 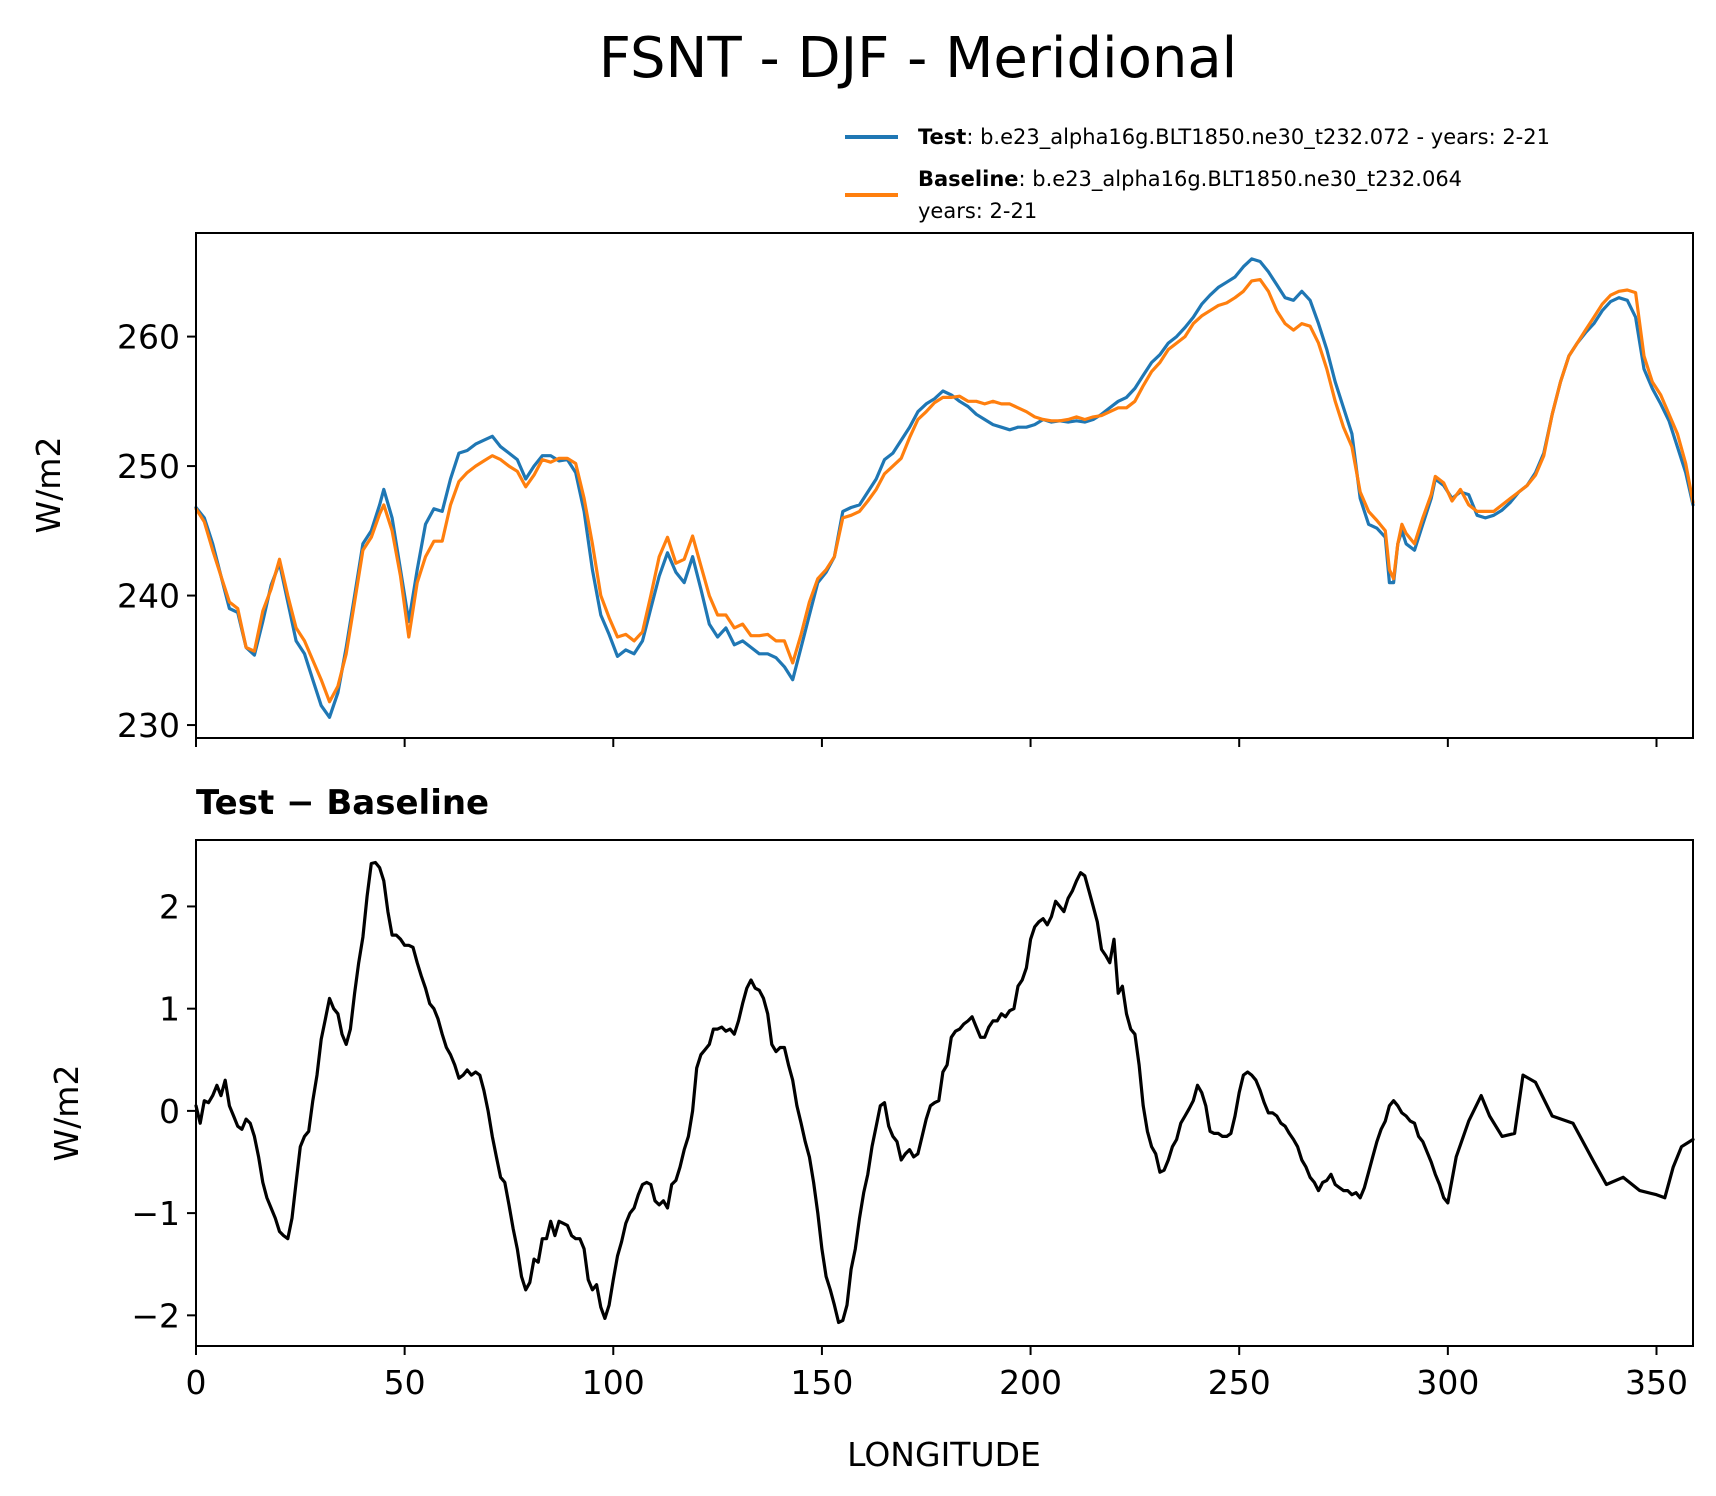 What do you see at coordinates (1447, 1382) in the screenshot?
I see `x-tick-label: 300` at bounding box center [1447, 1382].